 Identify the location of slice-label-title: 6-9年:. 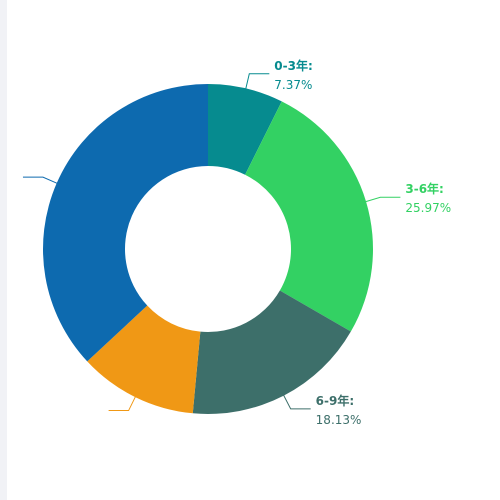
(335, 400).